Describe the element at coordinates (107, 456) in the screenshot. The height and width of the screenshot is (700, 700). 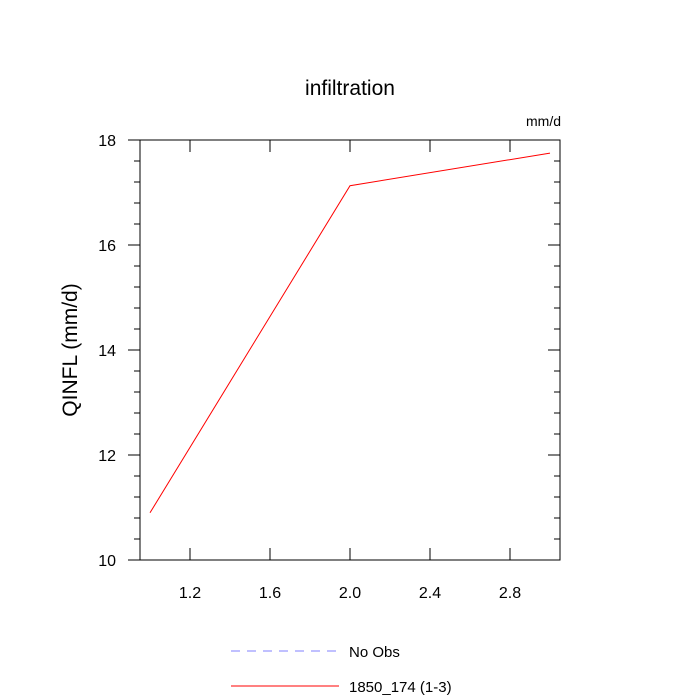
I see `y-tick-label: 12` at that location.